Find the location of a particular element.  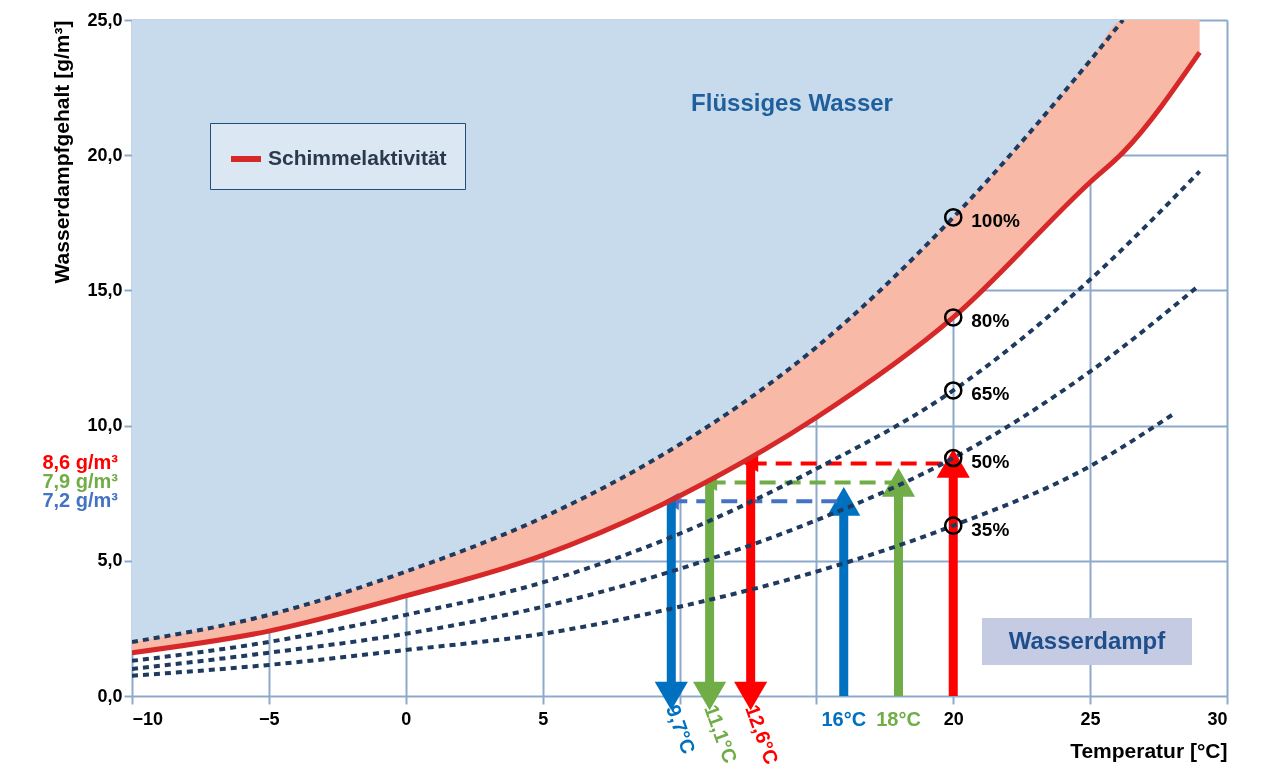

annotation: 35% is located at coordinates (990, 529).